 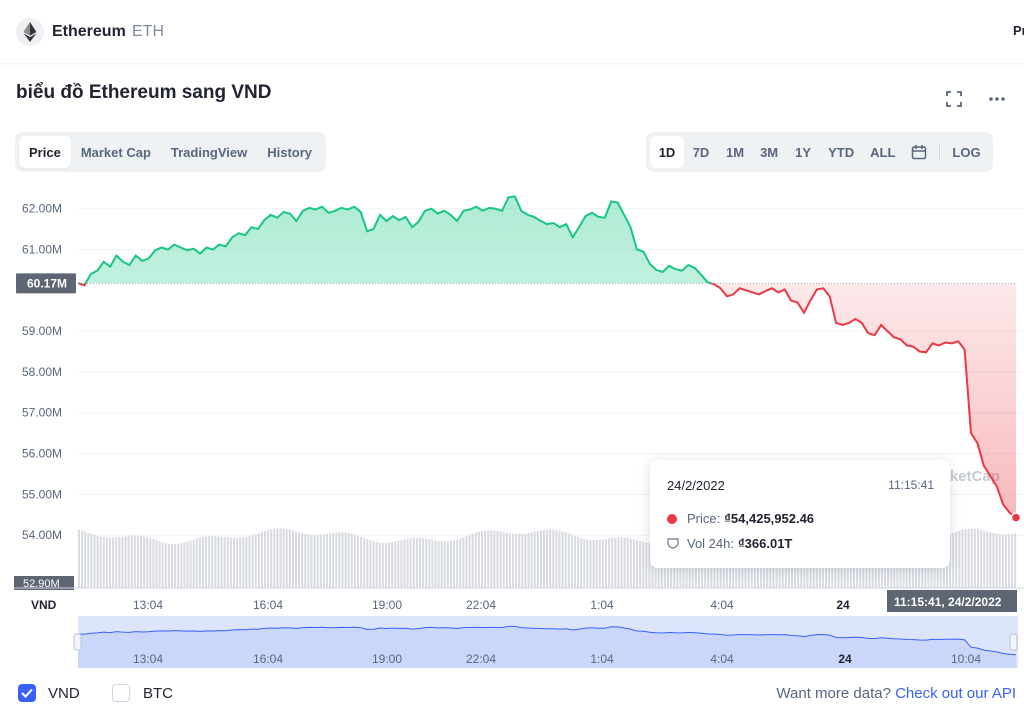 I want to click on range-1d: 1D, so click(x=667, y=152).